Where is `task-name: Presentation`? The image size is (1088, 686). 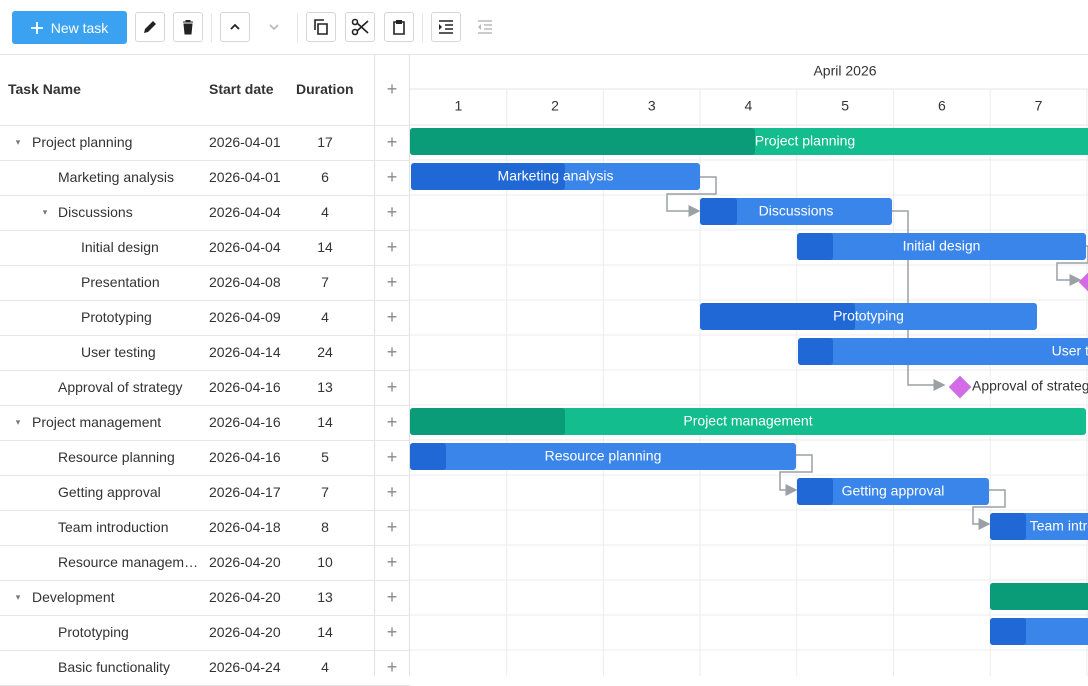
task-name: Presentation is located at coordinates (120, 282).